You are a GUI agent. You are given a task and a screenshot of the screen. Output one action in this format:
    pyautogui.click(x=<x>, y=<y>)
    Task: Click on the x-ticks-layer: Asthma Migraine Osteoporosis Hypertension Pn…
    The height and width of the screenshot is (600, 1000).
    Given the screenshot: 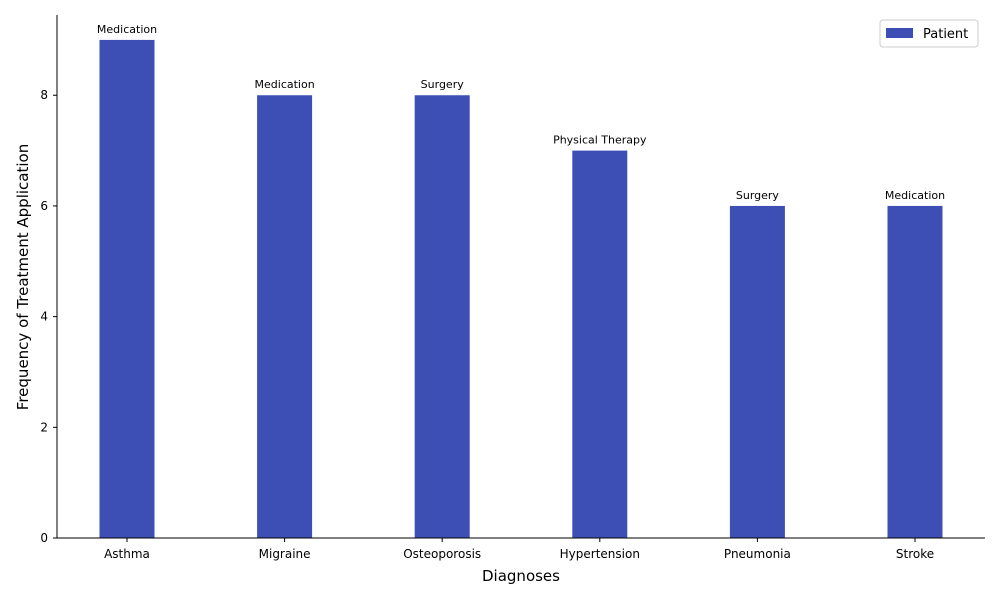 What is the action you would take?
    pyautogui.click(x=519, y=549)
    